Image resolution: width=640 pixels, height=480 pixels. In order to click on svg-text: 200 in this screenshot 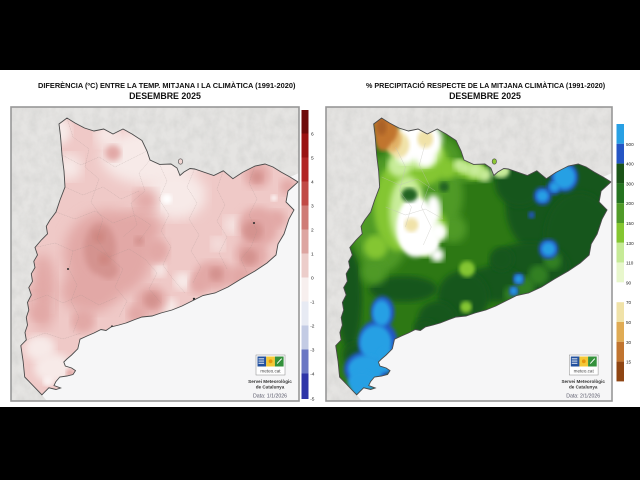, I will do `click(630, 203)`.